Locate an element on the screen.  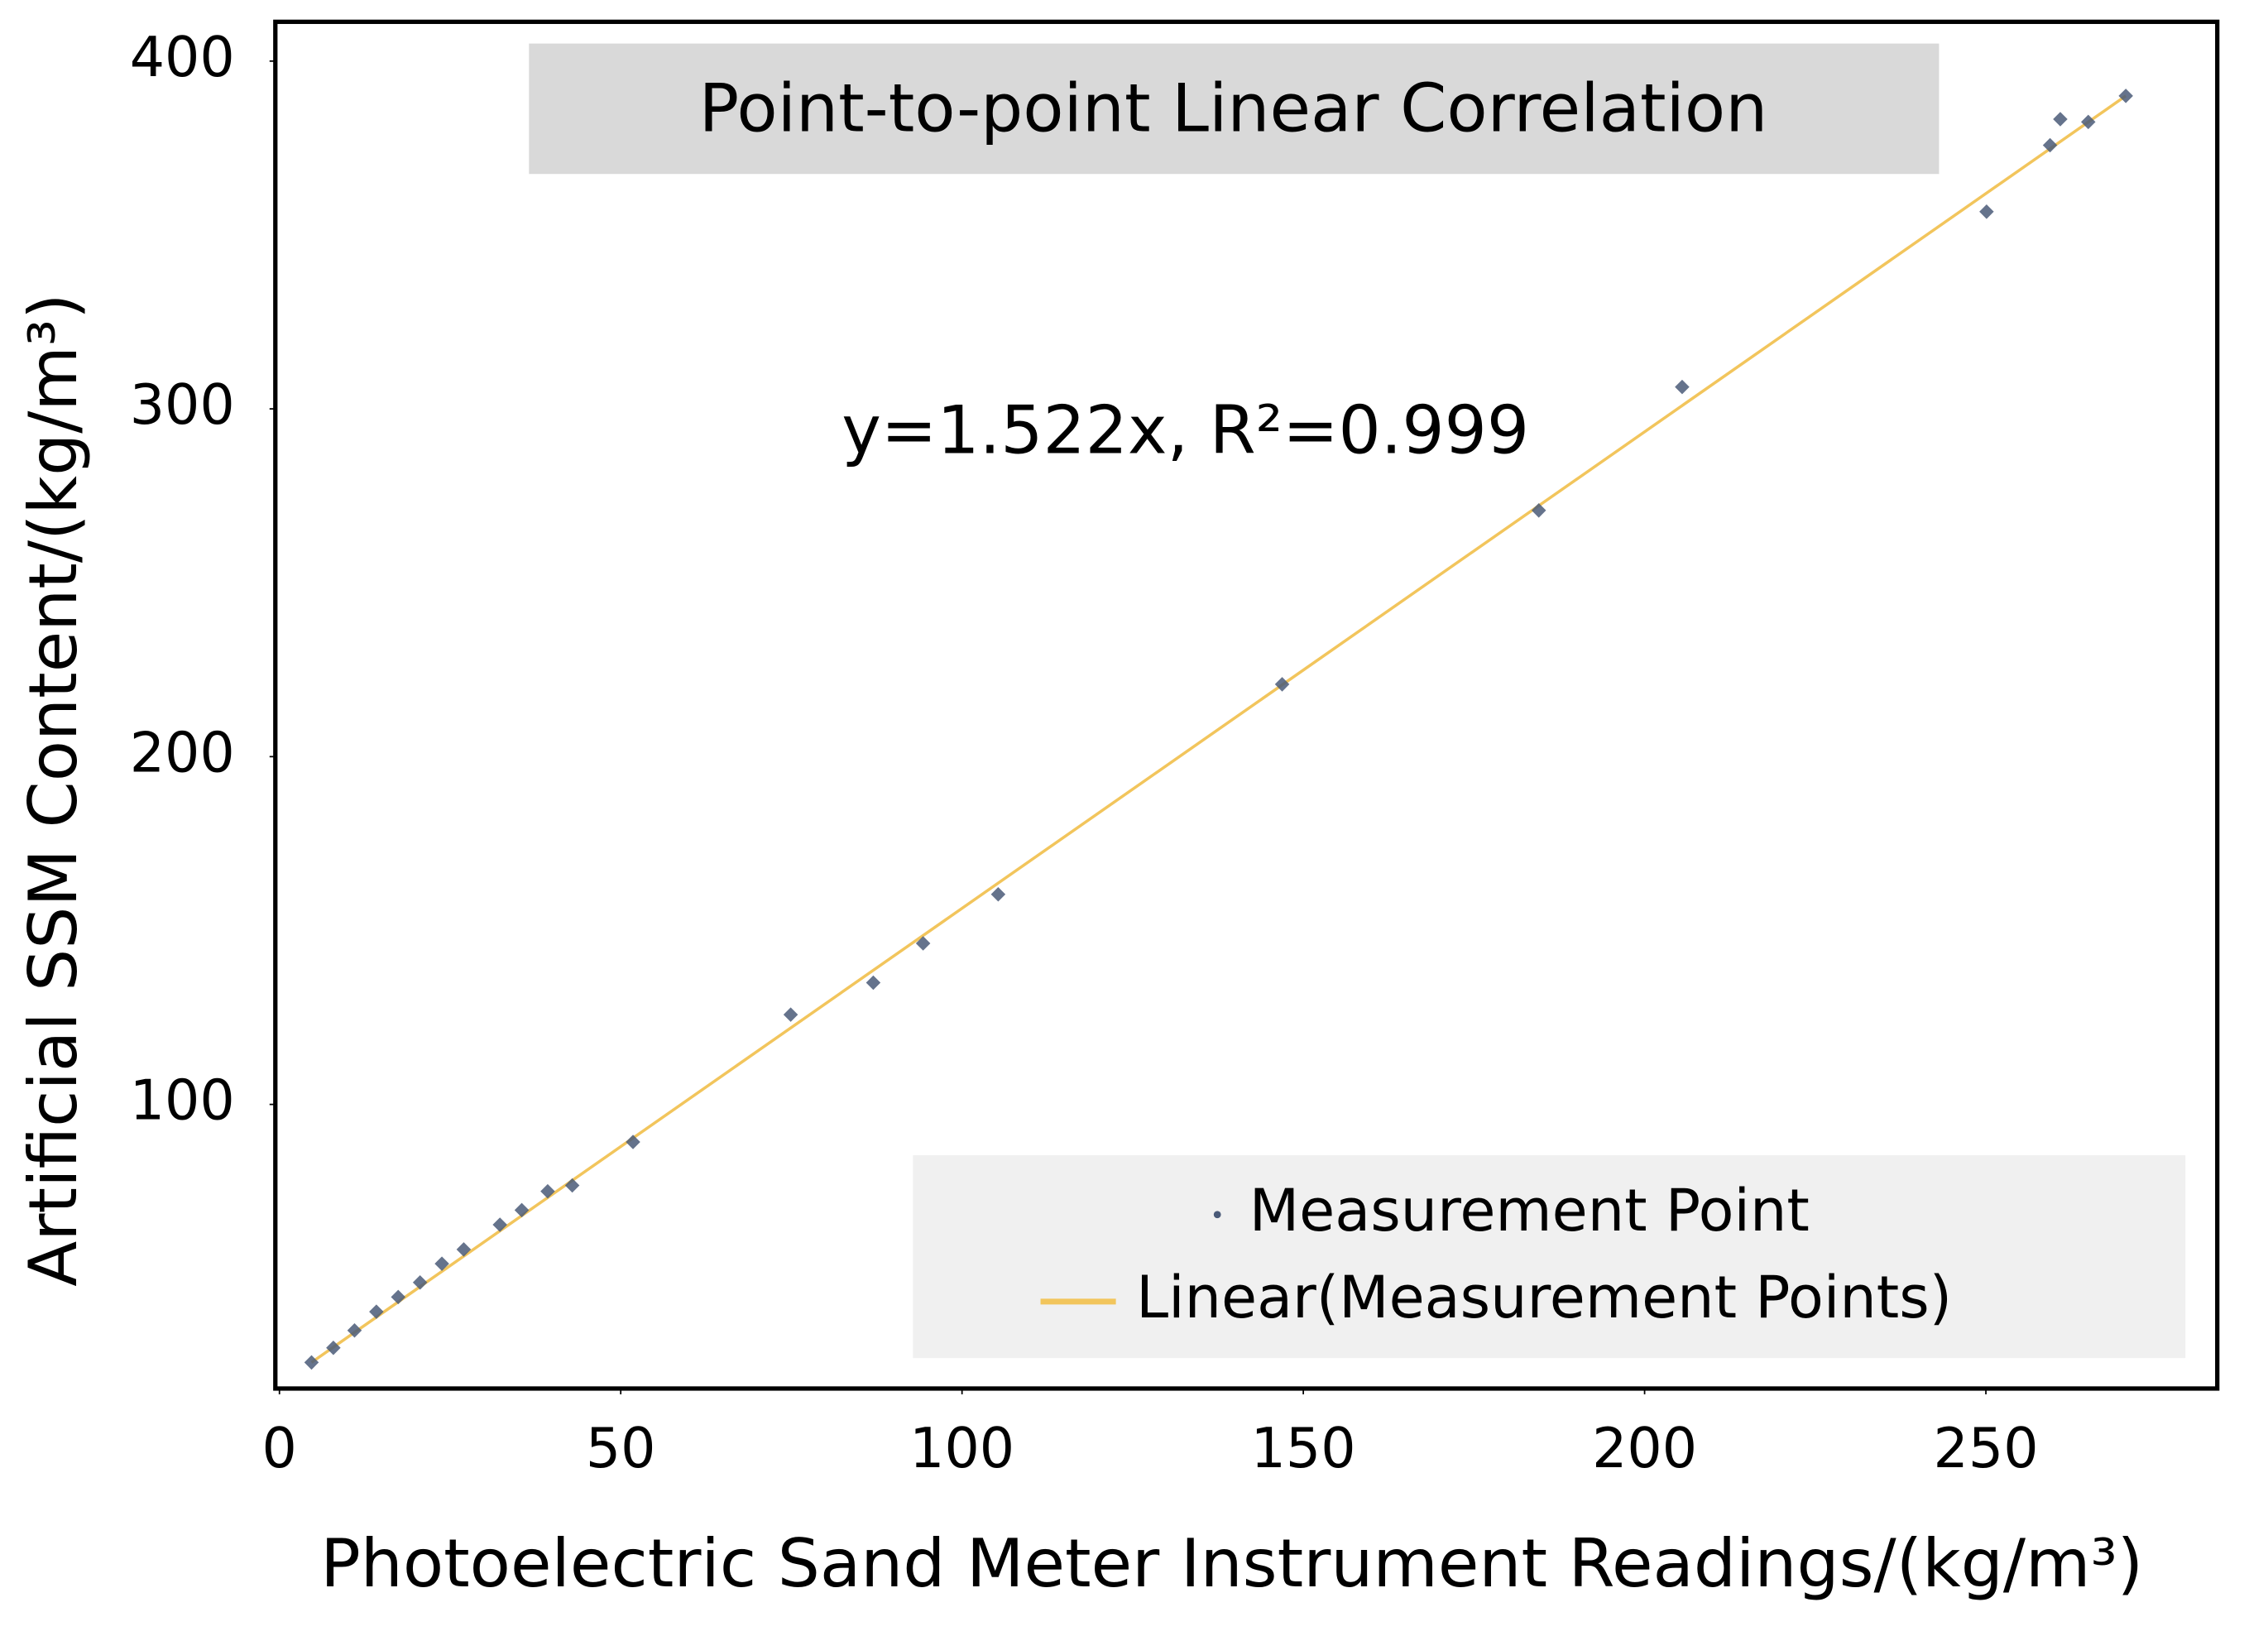
x-tick-label: 250 is located at coordinates (1987, 1448).